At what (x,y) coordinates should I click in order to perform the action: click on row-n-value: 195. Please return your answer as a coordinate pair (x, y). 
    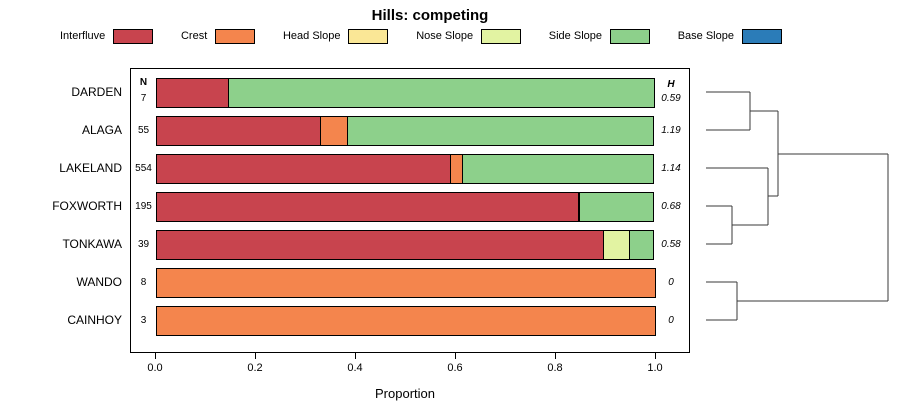
    Looking at the image, I should click on (143, 206).